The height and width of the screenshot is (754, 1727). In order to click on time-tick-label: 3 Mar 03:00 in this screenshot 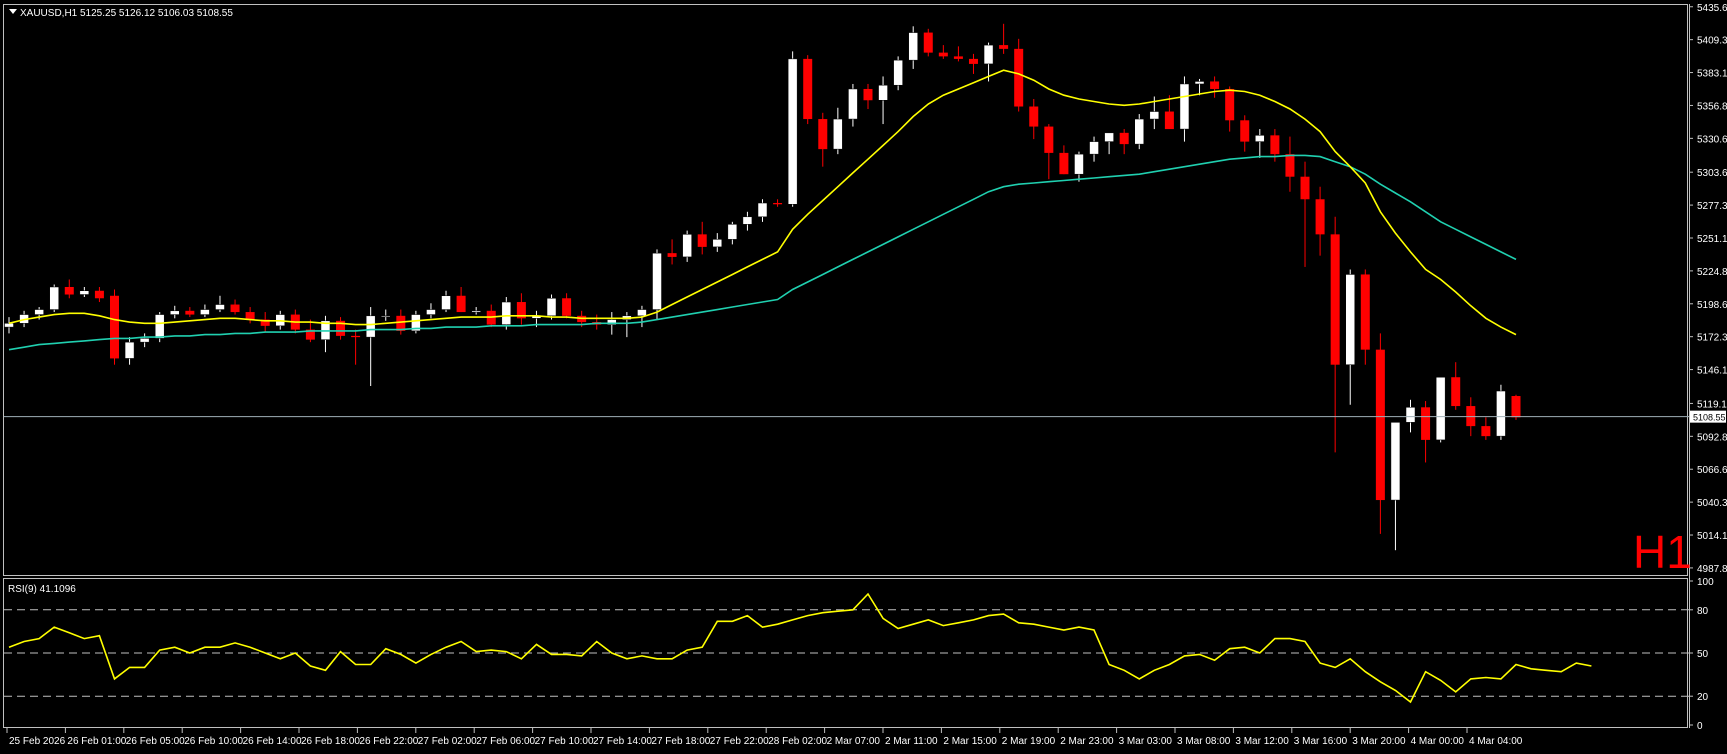, I will do `click(1146, 741)`.